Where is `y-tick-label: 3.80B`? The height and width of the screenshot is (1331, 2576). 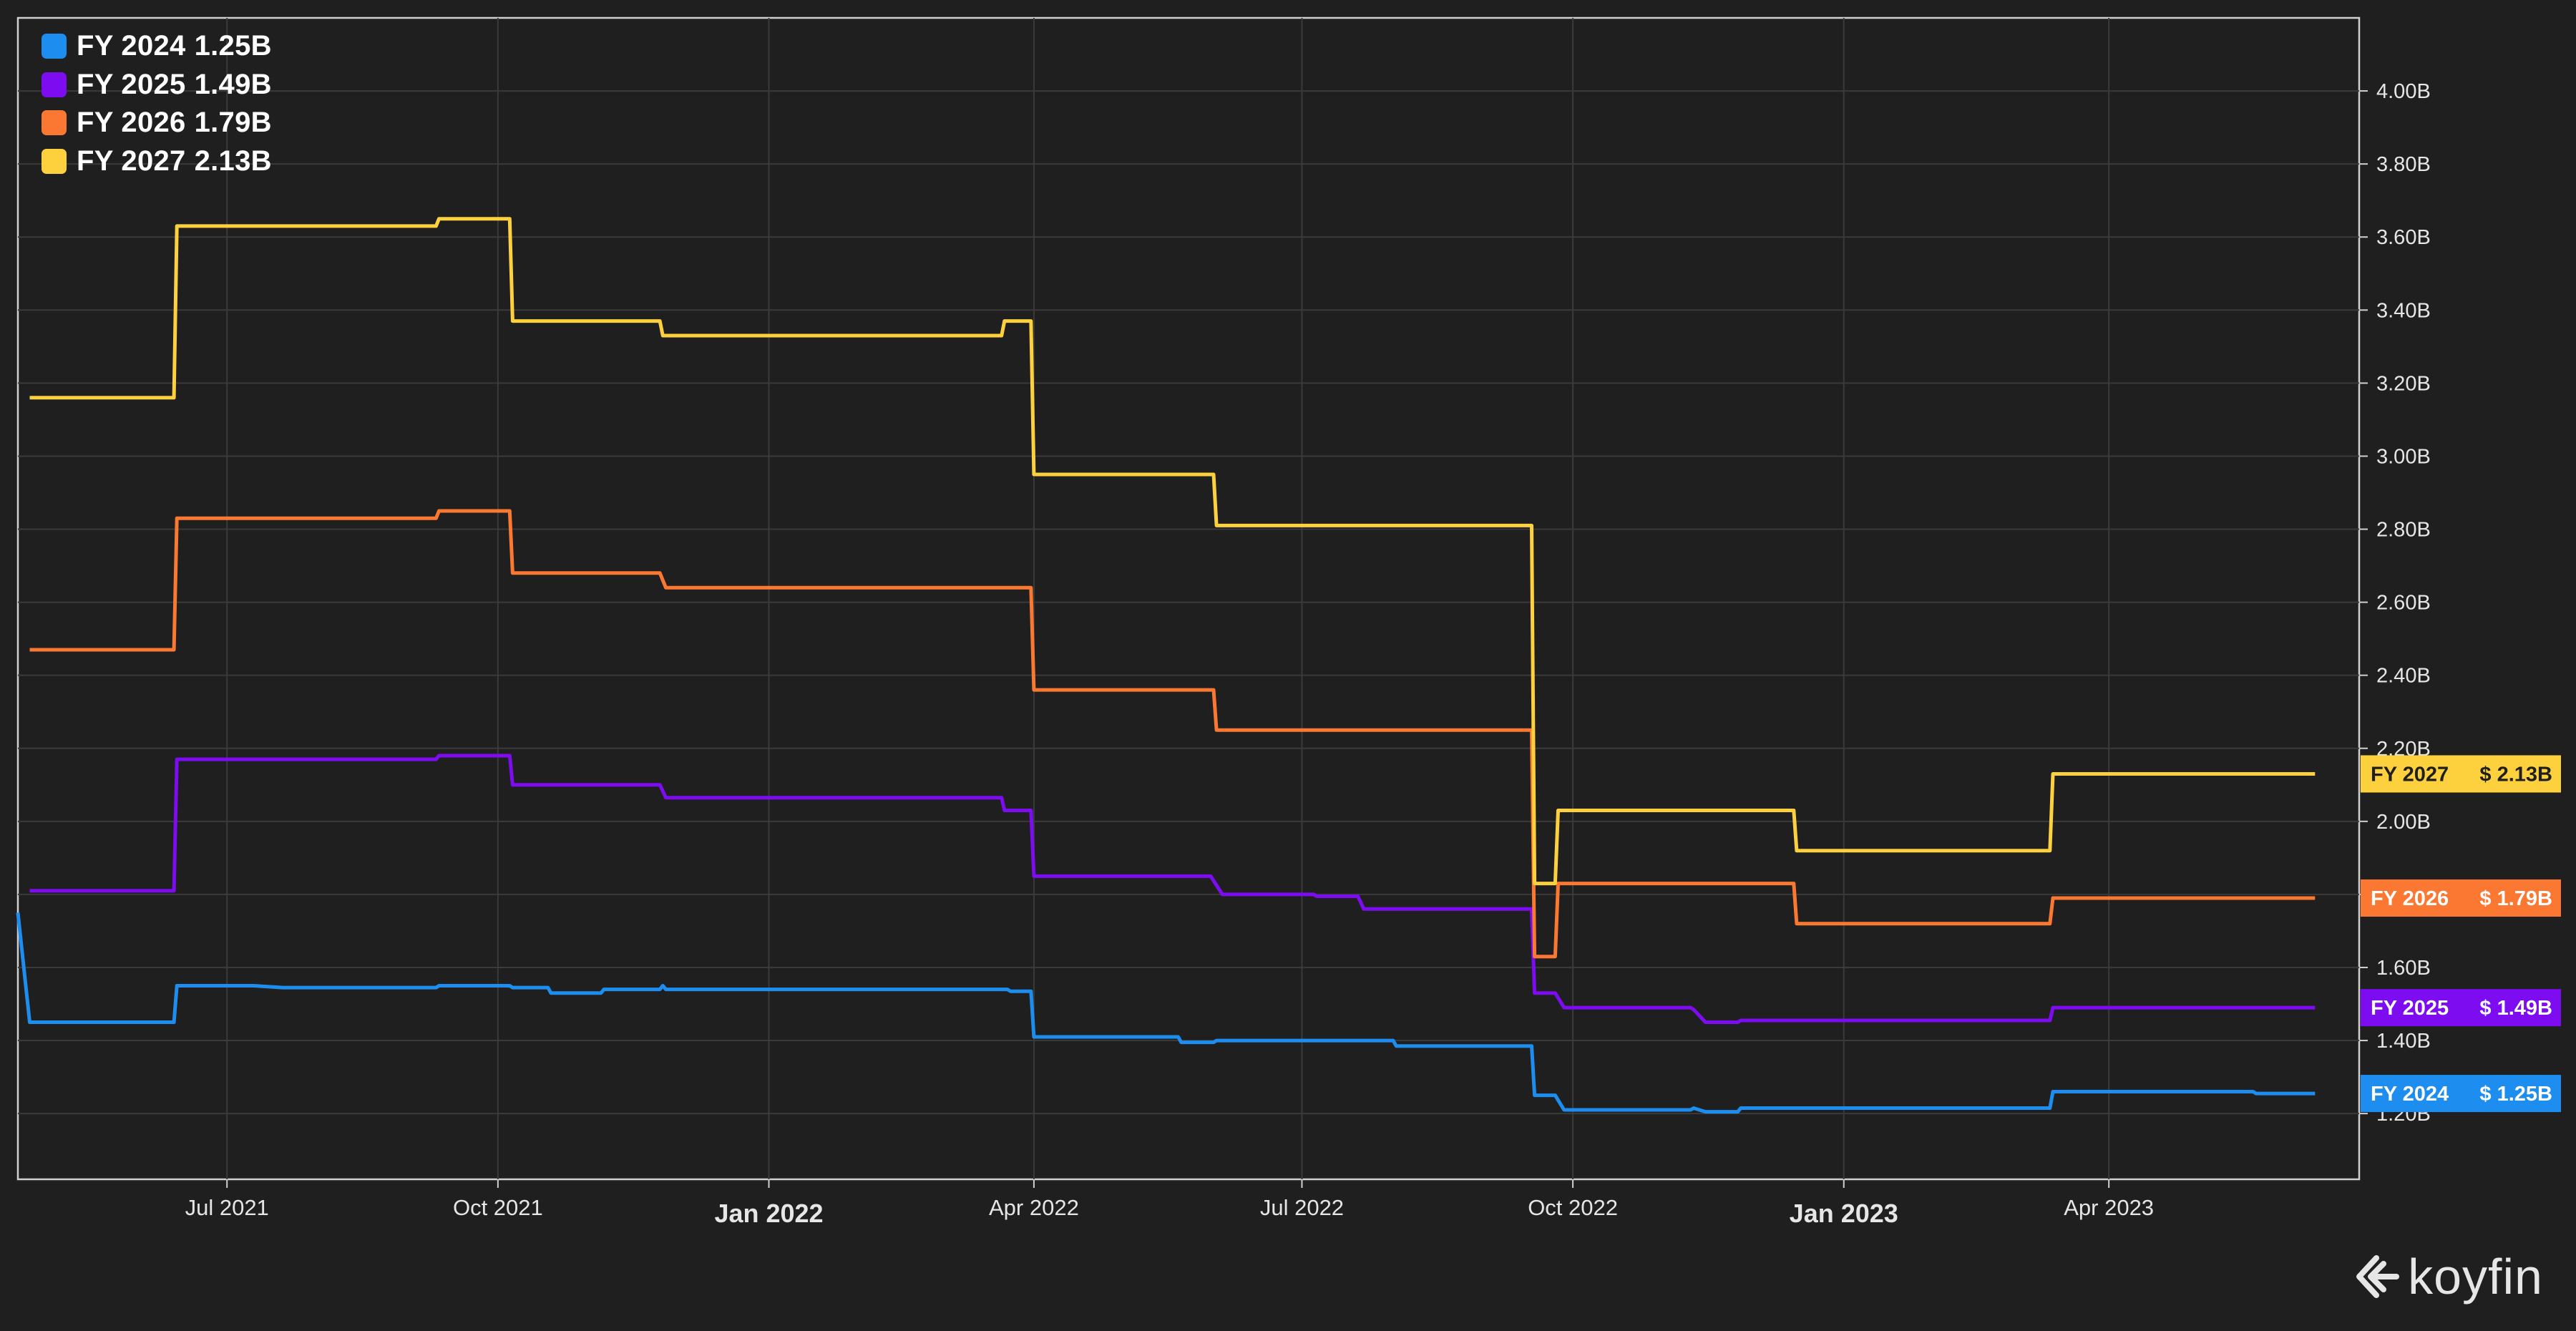
y-tick-label: 3.80B is located at coordinates (2403, 164).